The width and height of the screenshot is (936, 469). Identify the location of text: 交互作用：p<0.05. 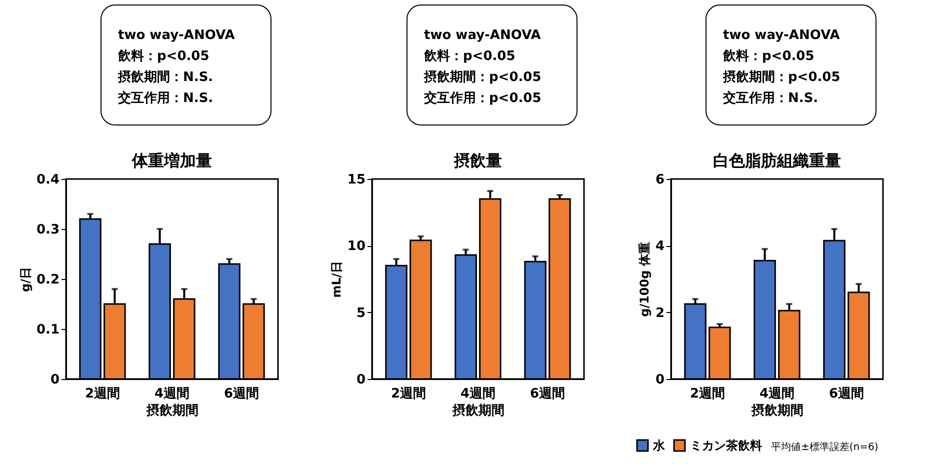
(482, 98).